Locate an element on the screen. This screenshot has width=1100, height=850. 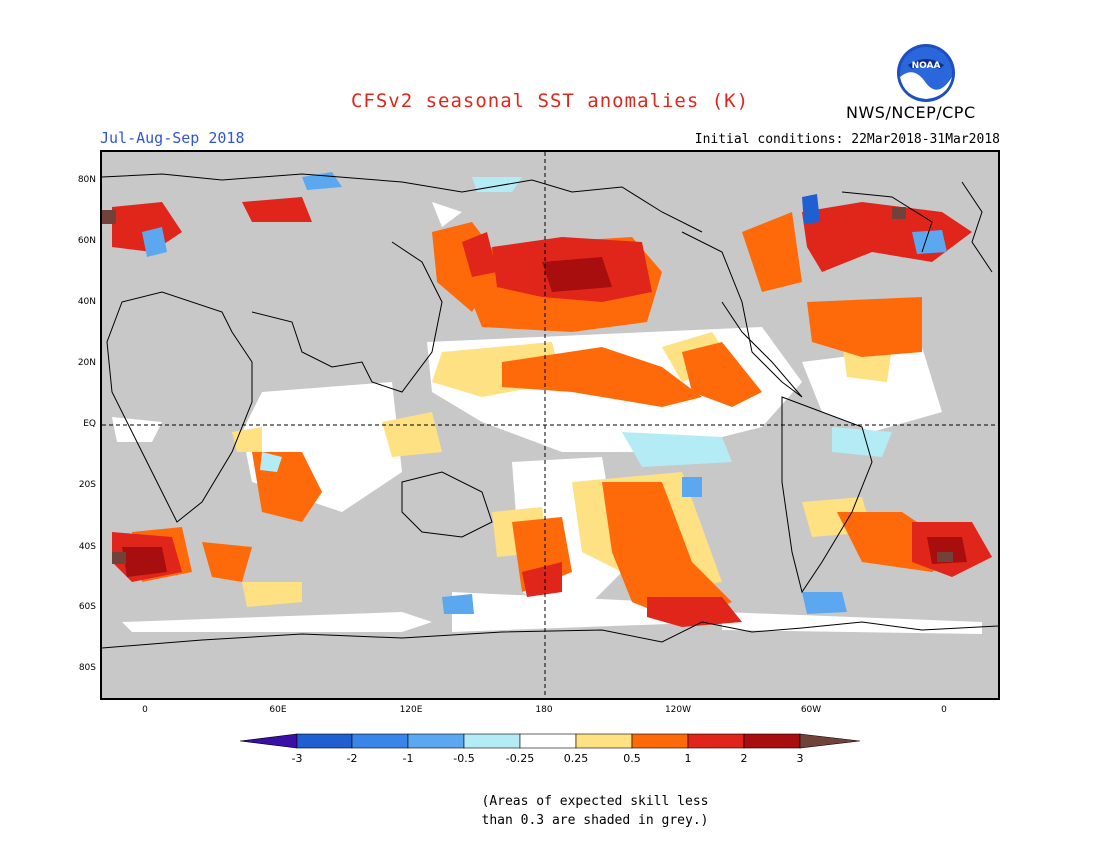
colorbar-label: -1 is located at coordinates (408, 758).